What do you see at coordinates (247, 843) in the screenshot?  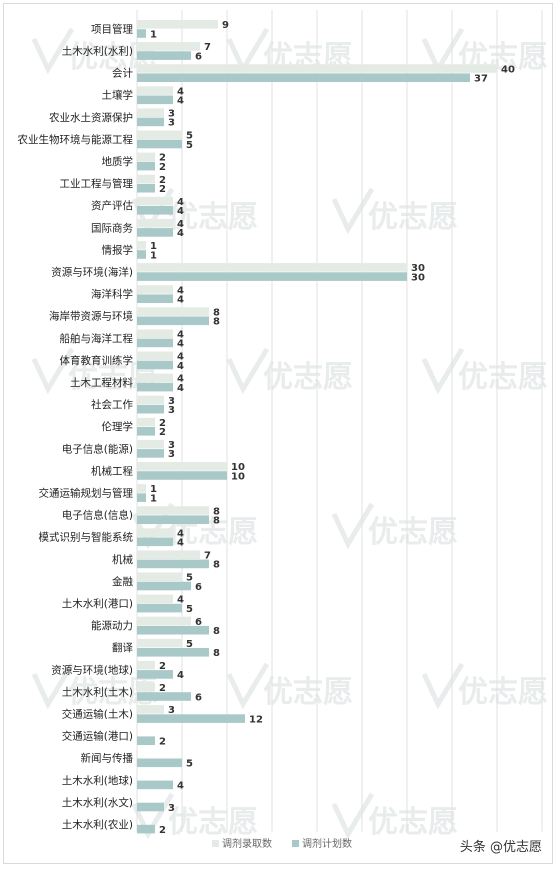 I see `legend-entry: 调剂录取数` at bounding box center [247, 843].